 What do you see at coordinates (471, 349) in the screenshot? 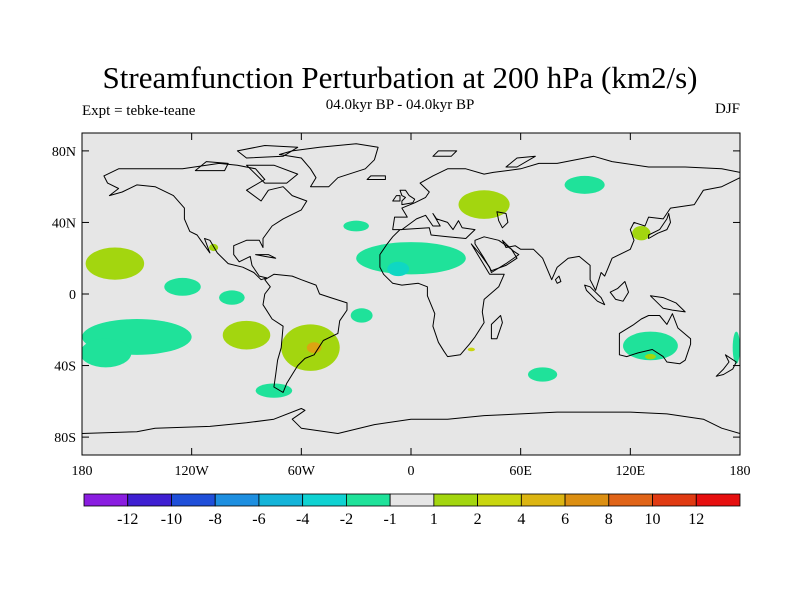
I see `anomaly-saf-pos` at bounding box center [471, 349].